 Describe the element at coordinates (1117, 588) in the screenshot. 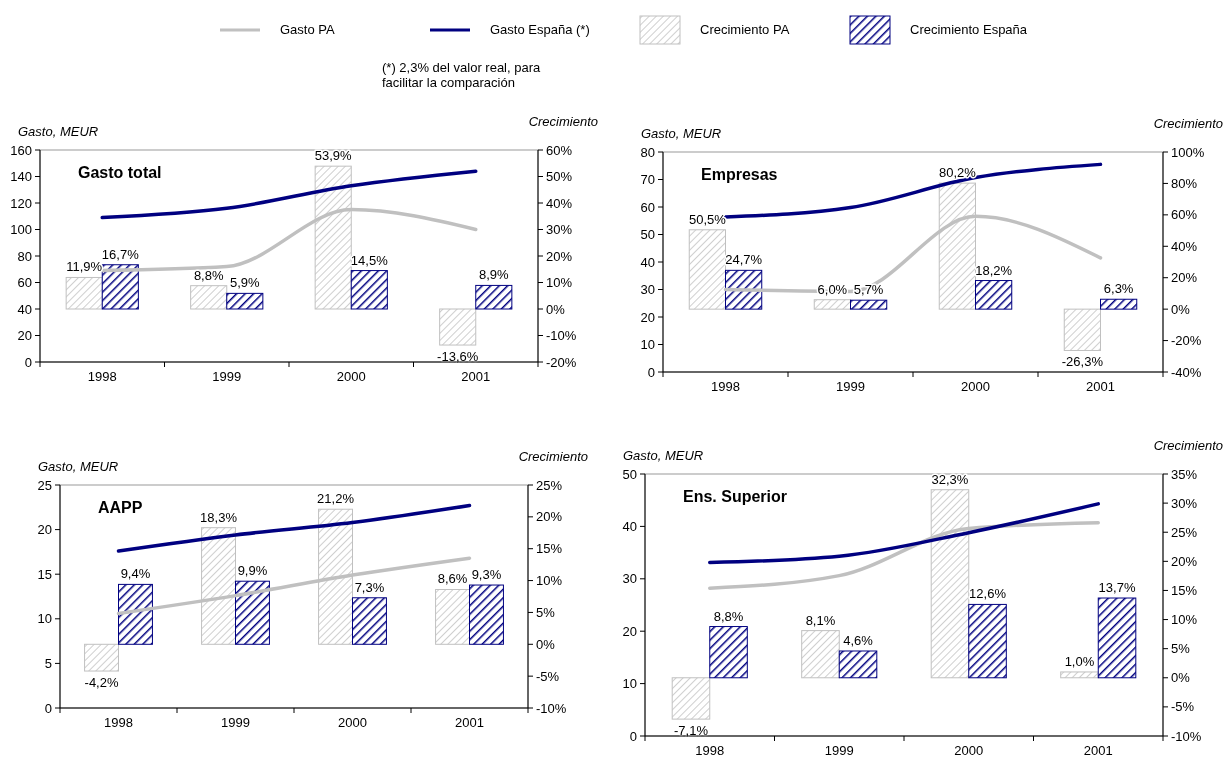

I see `data-label: 13,7%` at that location.